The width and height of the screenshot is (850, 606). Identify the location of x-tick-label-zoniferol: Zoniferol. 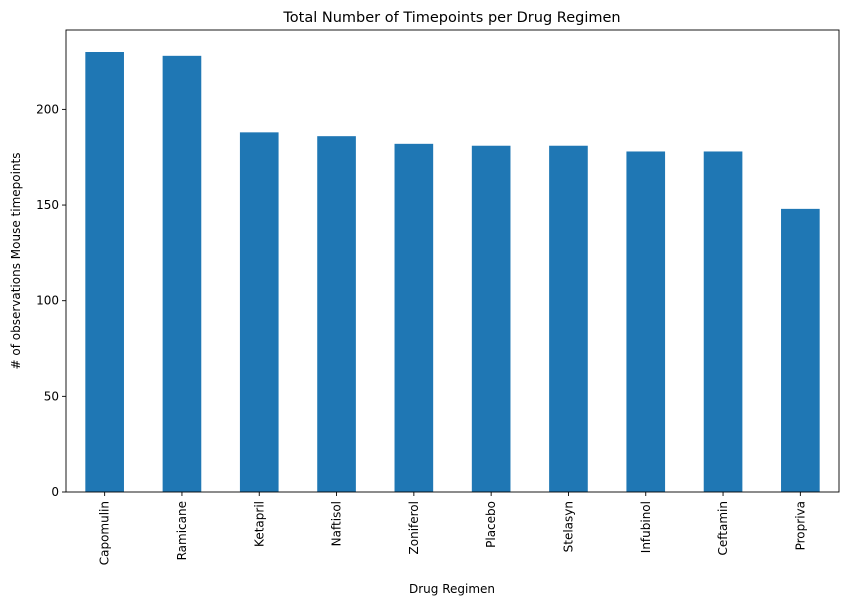
(414, 527).